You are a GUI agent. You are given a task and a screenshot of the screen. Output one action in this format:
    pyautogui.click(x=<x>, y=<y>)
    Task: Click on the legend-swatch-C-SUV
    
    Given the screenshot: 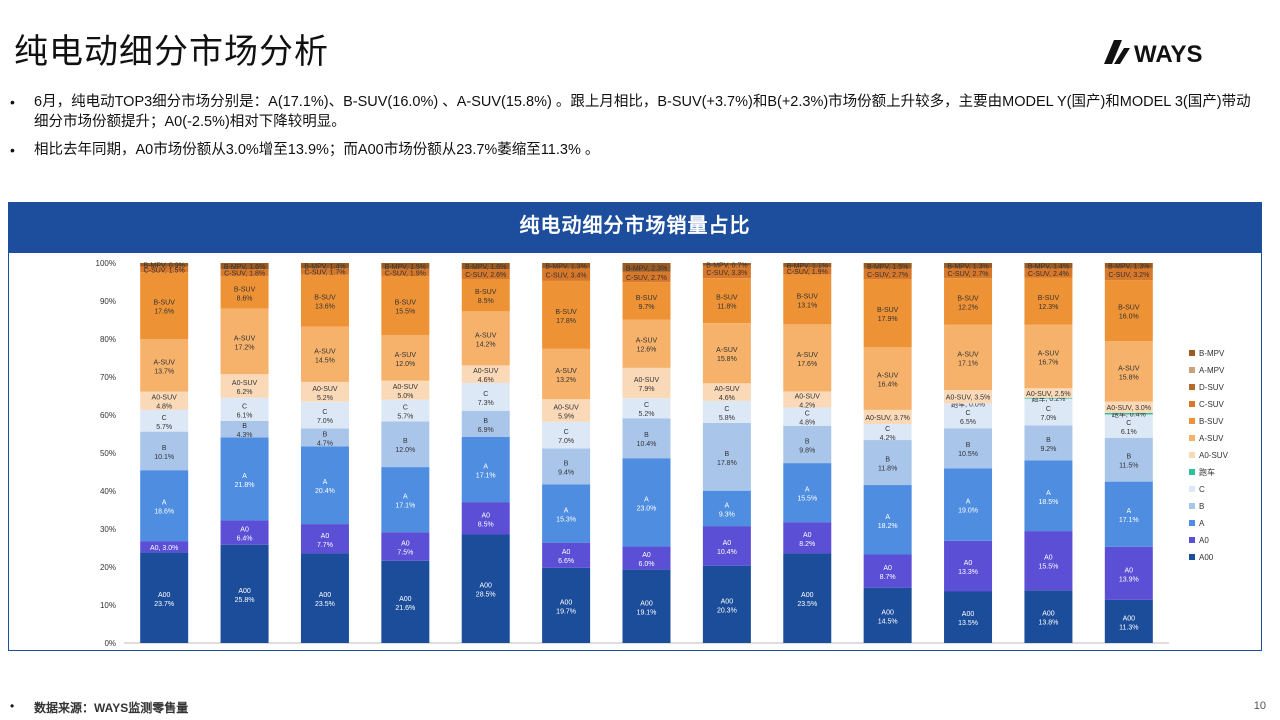 What is the action you would take?
    pyautogui.click(x=1192, y=404)
    